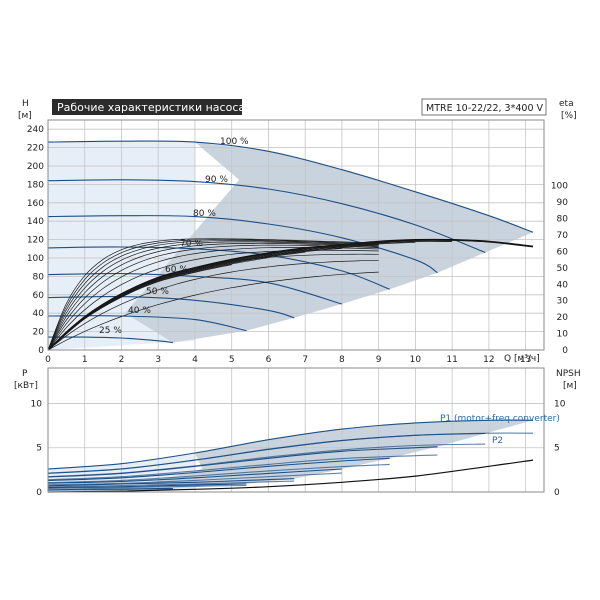  I want to click on speed-label: 25 %, so click(110, 331).